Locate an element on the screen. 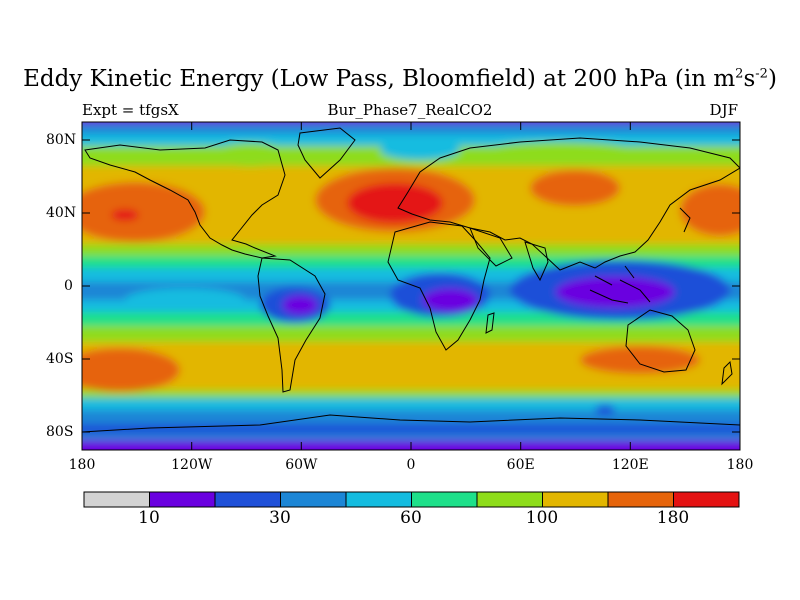 Image resolution: width=800 pixels, height=600 pixels. lat-tick-40s: 40S is located at coordinates (60, 359).